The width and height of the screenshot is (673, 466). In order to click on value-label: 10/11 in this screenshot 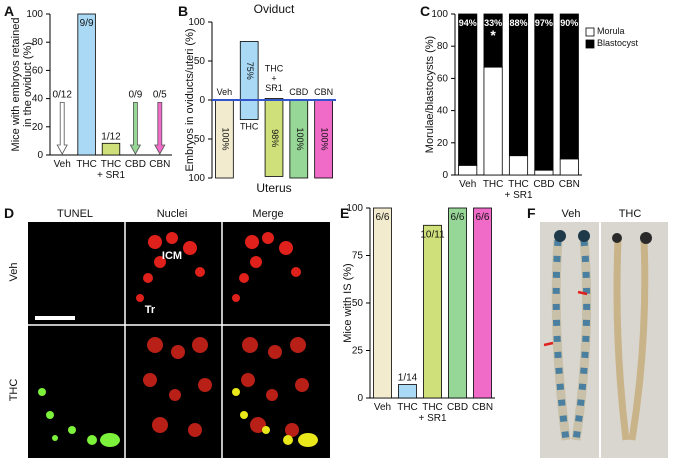, I will do `click(432, 234)`.